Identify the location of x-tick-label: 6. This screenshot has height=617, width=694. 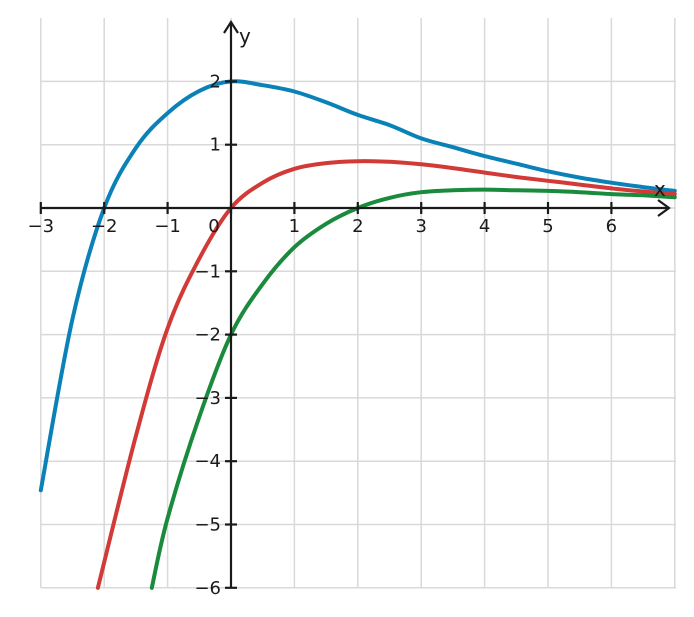
(611, 226).